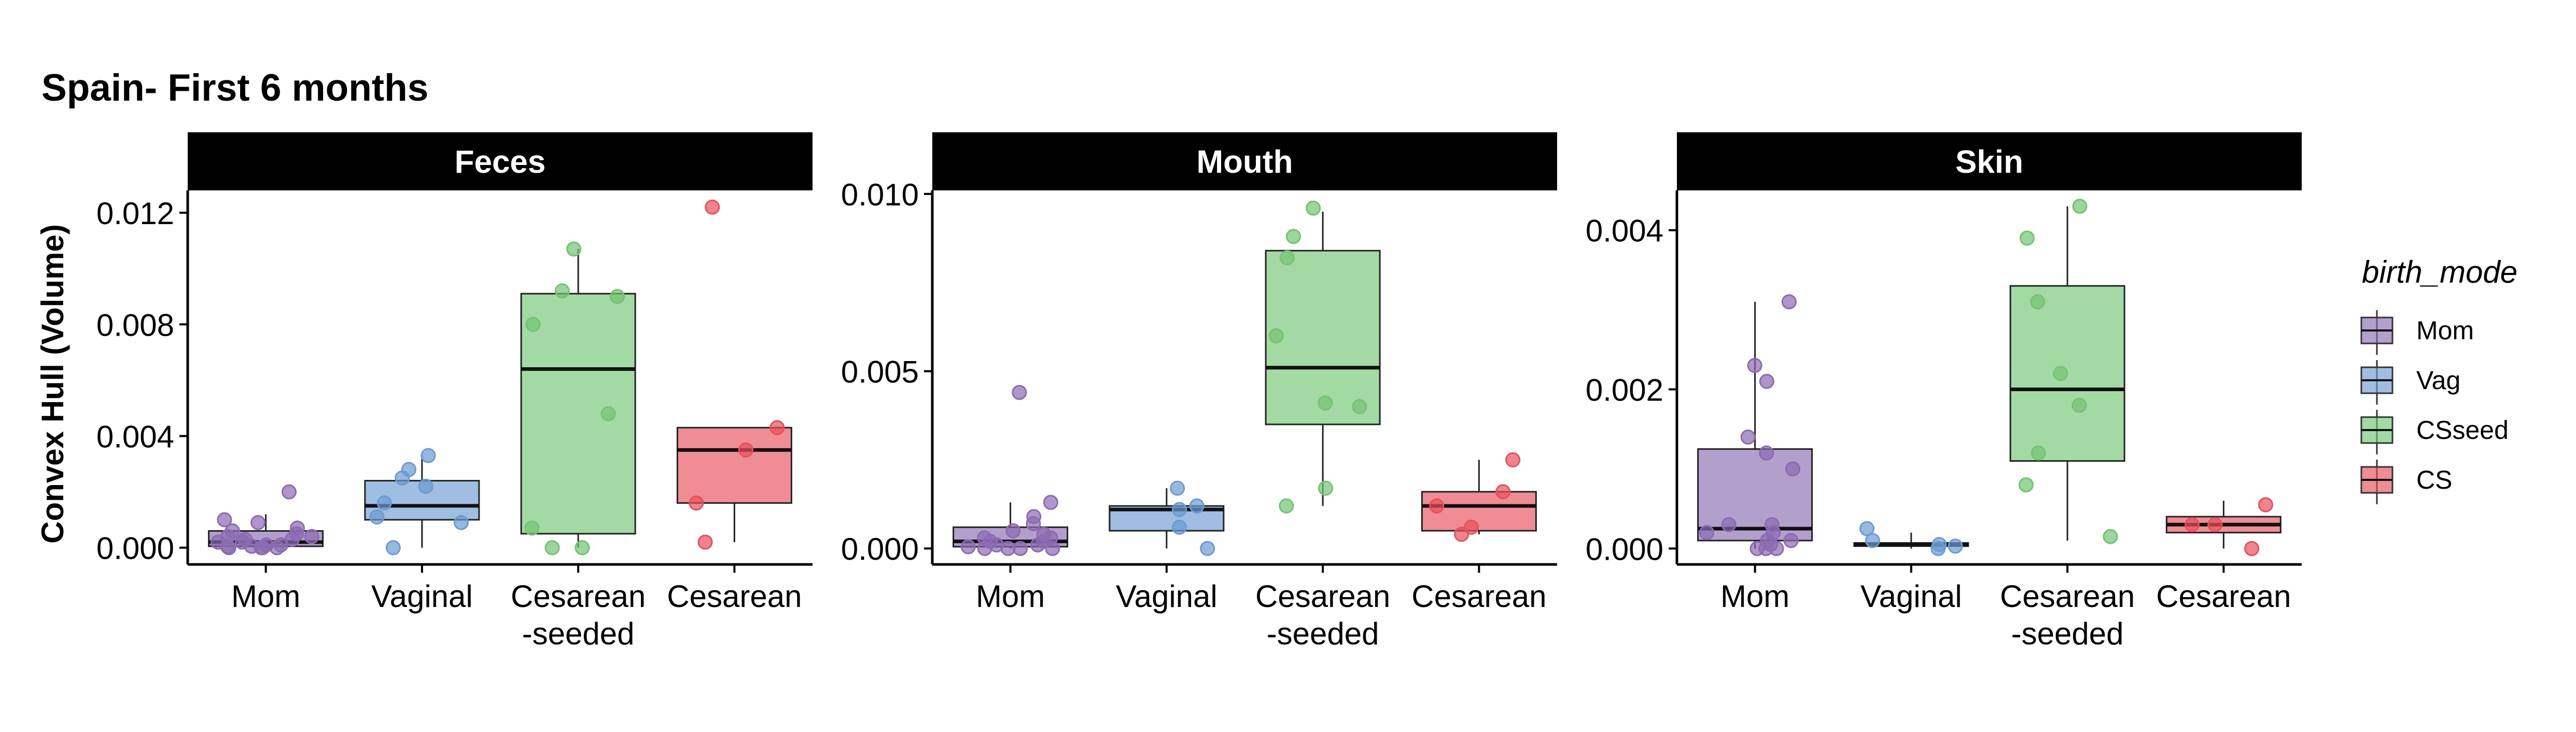 The height and width of the screenshot is (732, 2576). Describe the element at coordinates (1911, 538) in the screenshot. I see `box-vaginal` at that location.